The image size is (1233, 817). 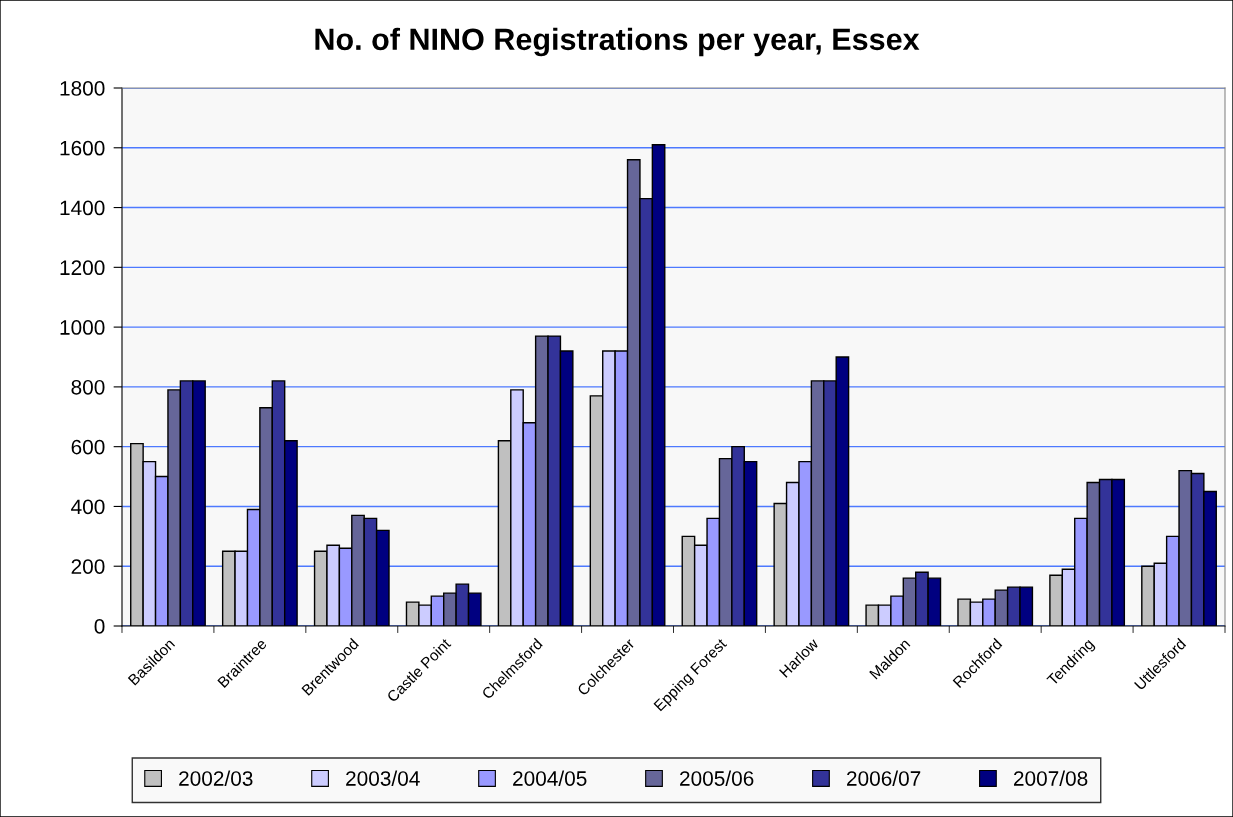 I want to click on legend-label: 2002/03, so click(x=216, y=778).